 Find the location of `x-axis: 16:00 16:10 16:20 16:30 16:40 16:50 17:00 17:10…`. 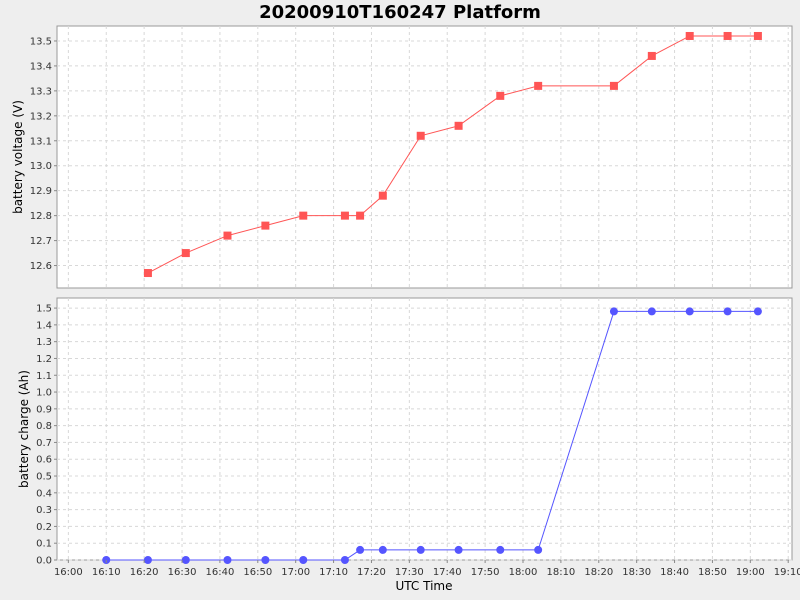

x-axis: 16:00 16:10 16:20 16:30 16:40 16:50 17:00 17:10… is located at coordinates (427, 569).